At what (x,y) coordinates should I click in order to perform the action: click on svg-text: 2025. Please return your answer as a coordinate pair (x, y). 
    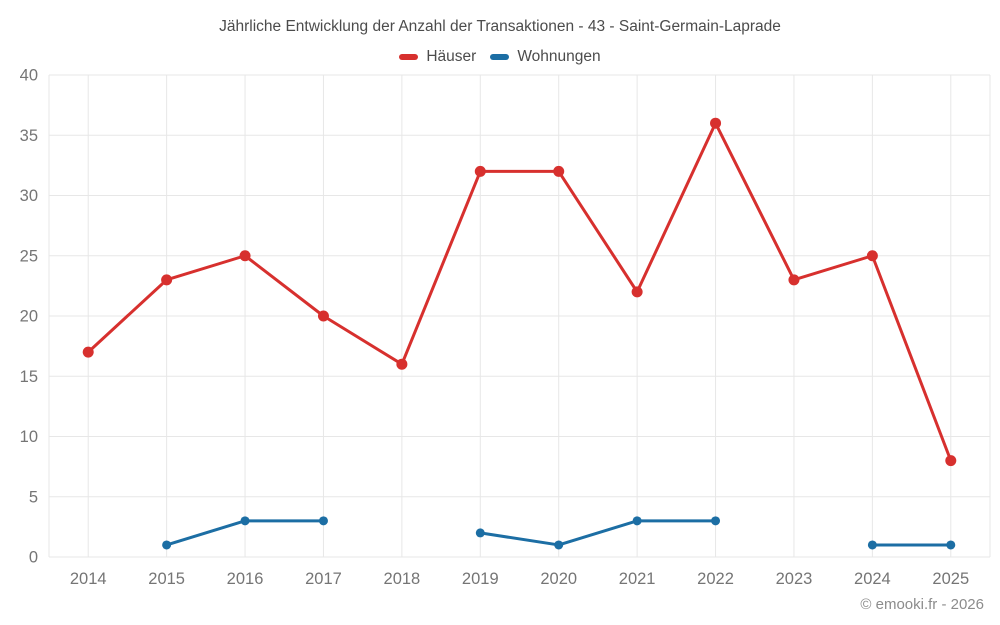
    Looking at the image, I should click on (950, 579).